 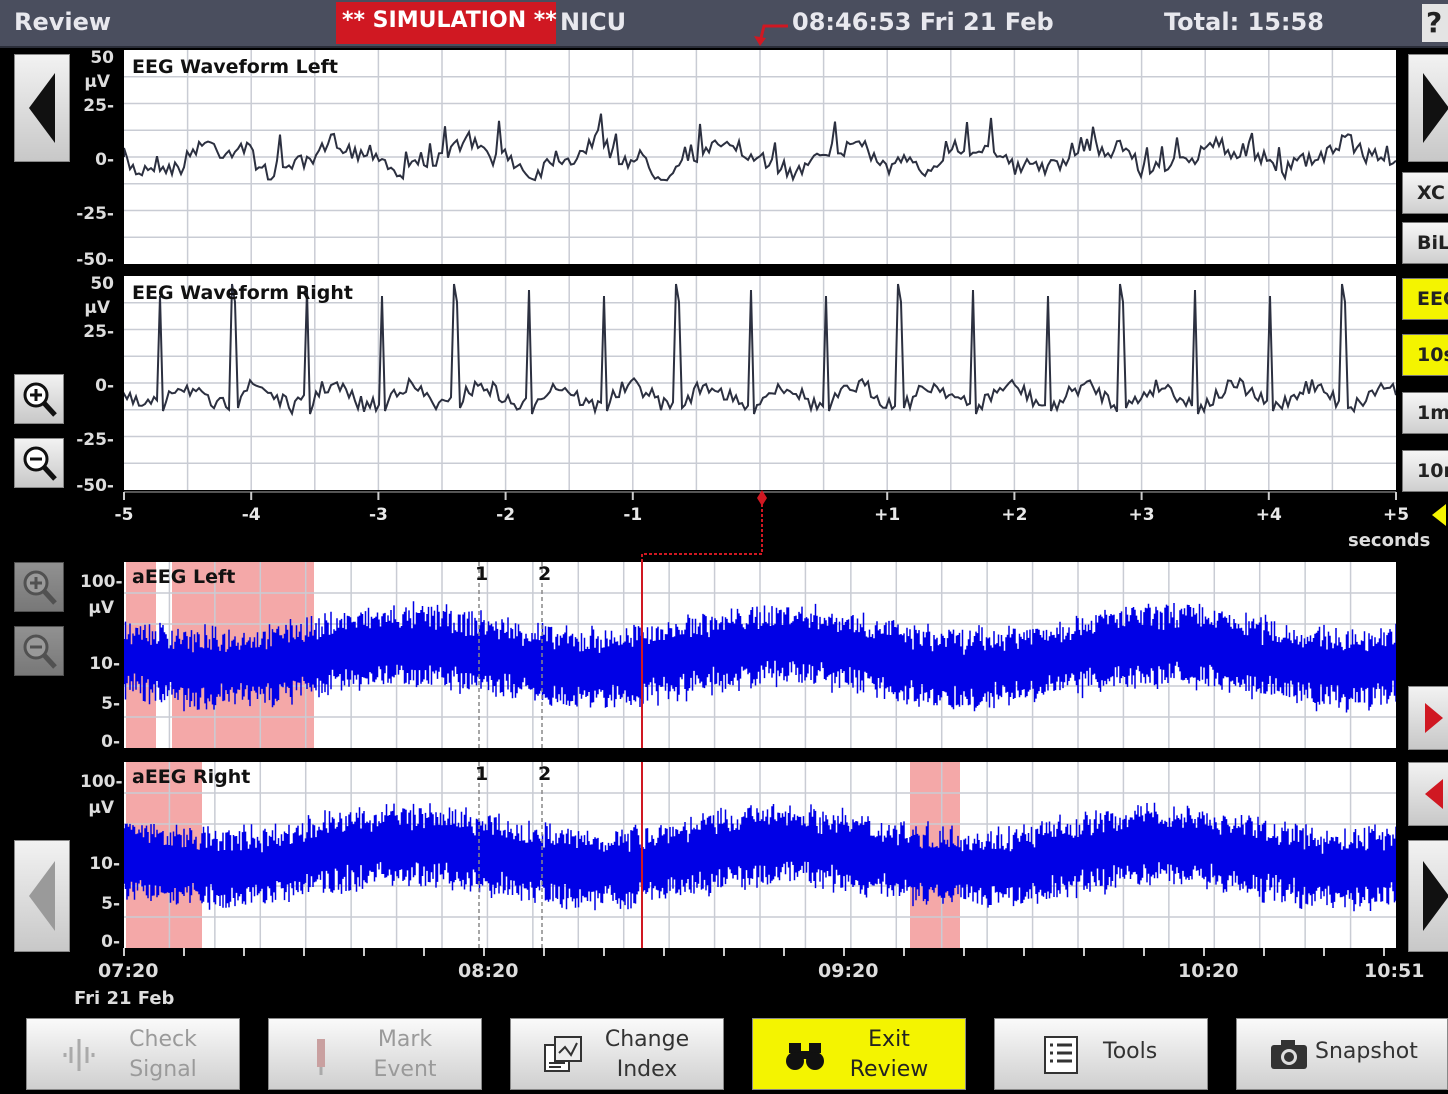 I want to click on exit-review-line1: Exit, so click(x=889, y=1039).